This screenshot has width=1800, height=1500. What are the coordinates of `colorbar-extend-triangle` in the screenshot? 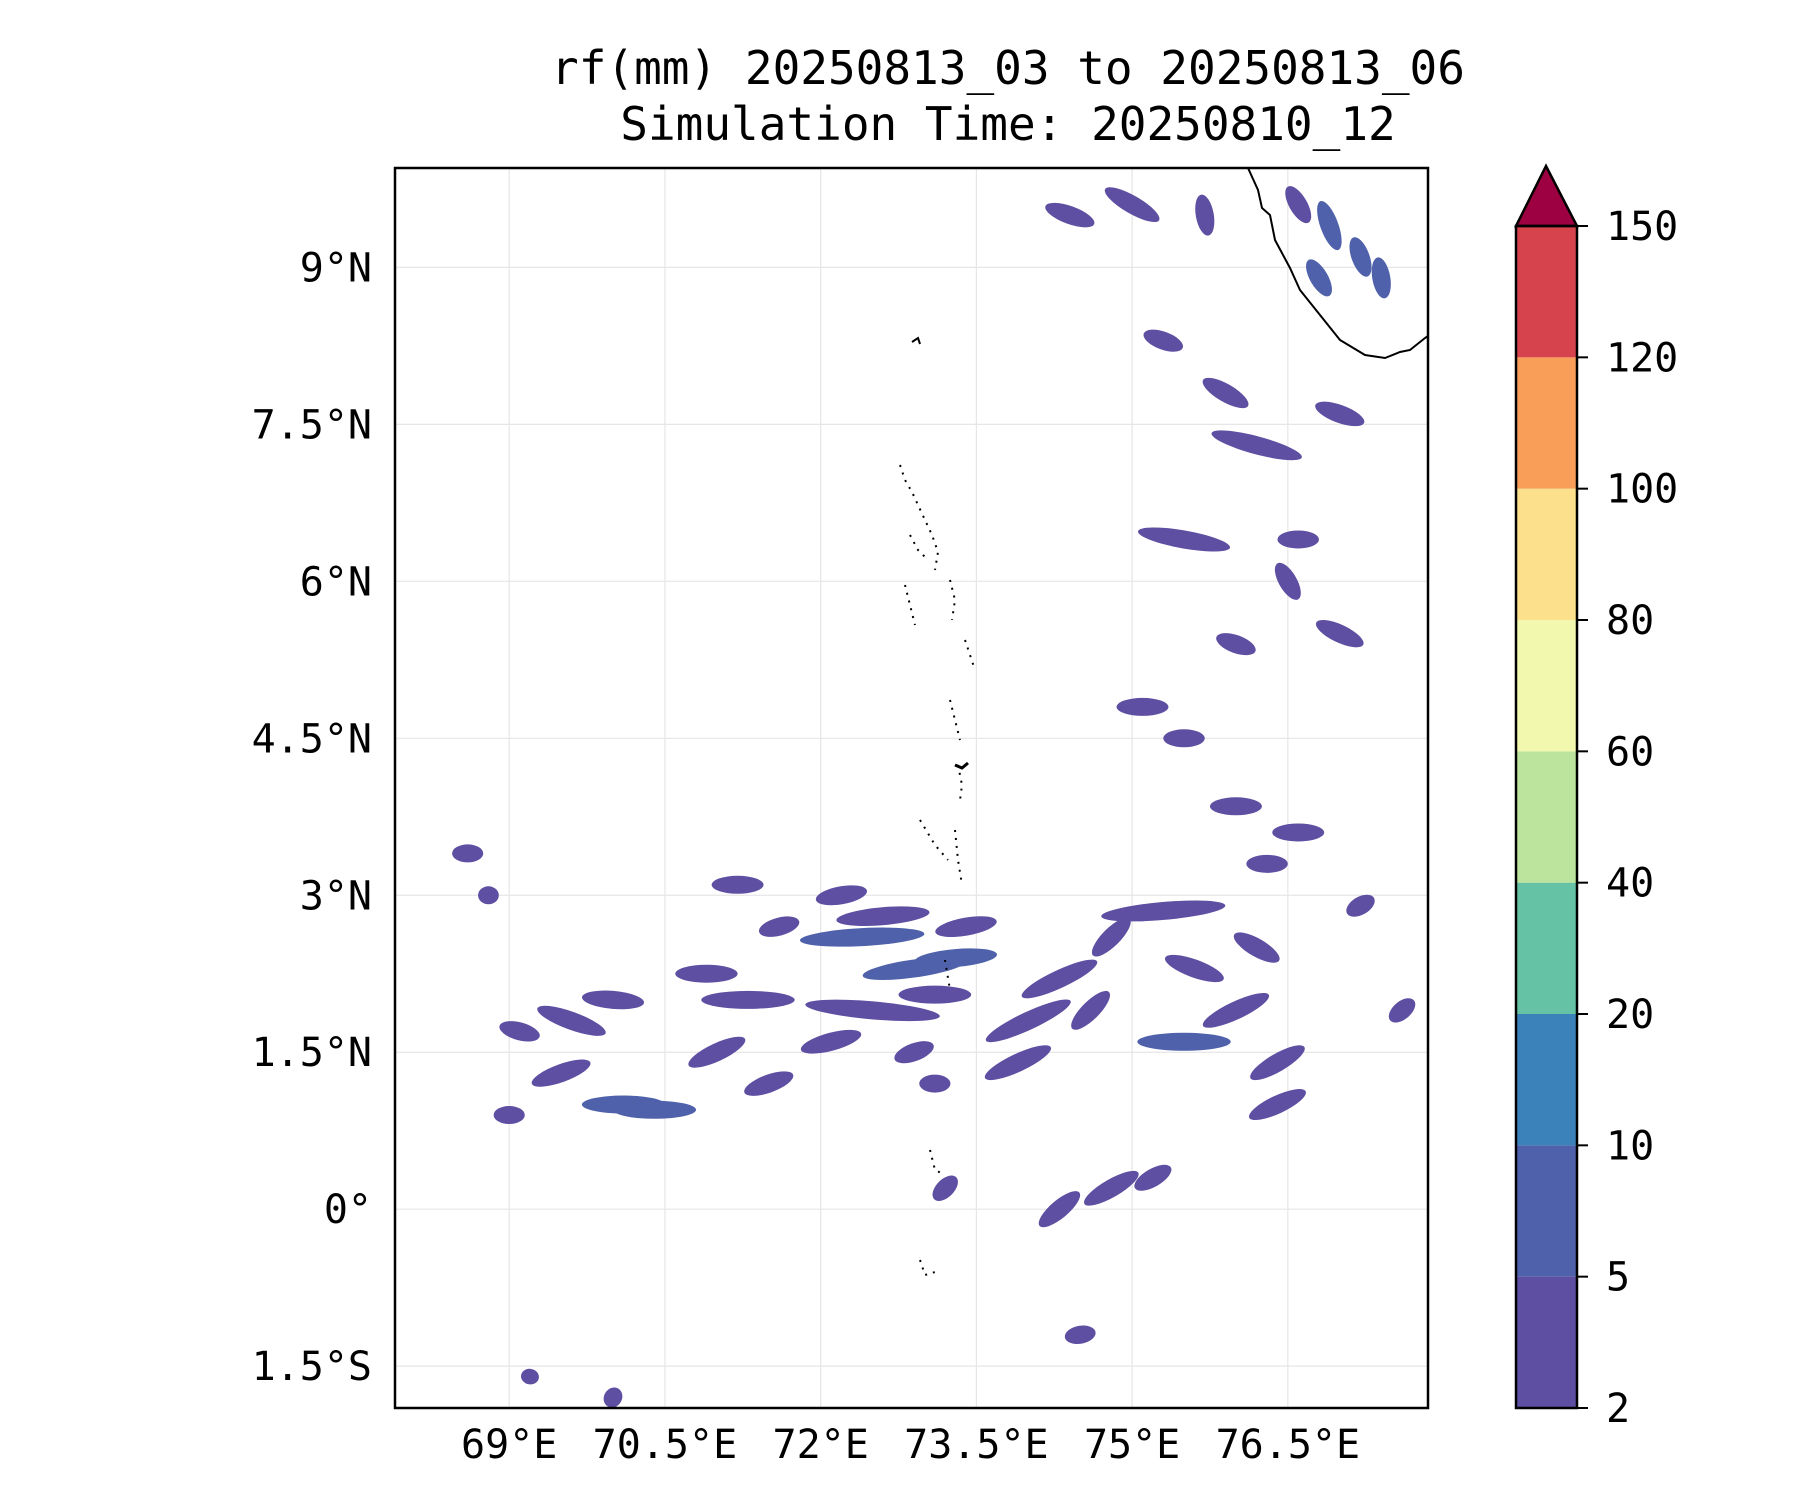 It's located at (1546, 195).